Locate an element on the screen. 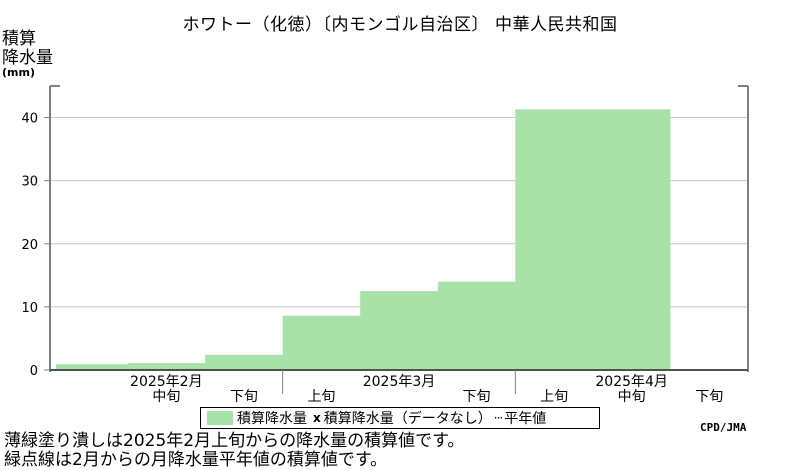 The height and width of the screenshot is (470, 800). legend-item-normal: 平年値 is located at coordinates (525, 419).